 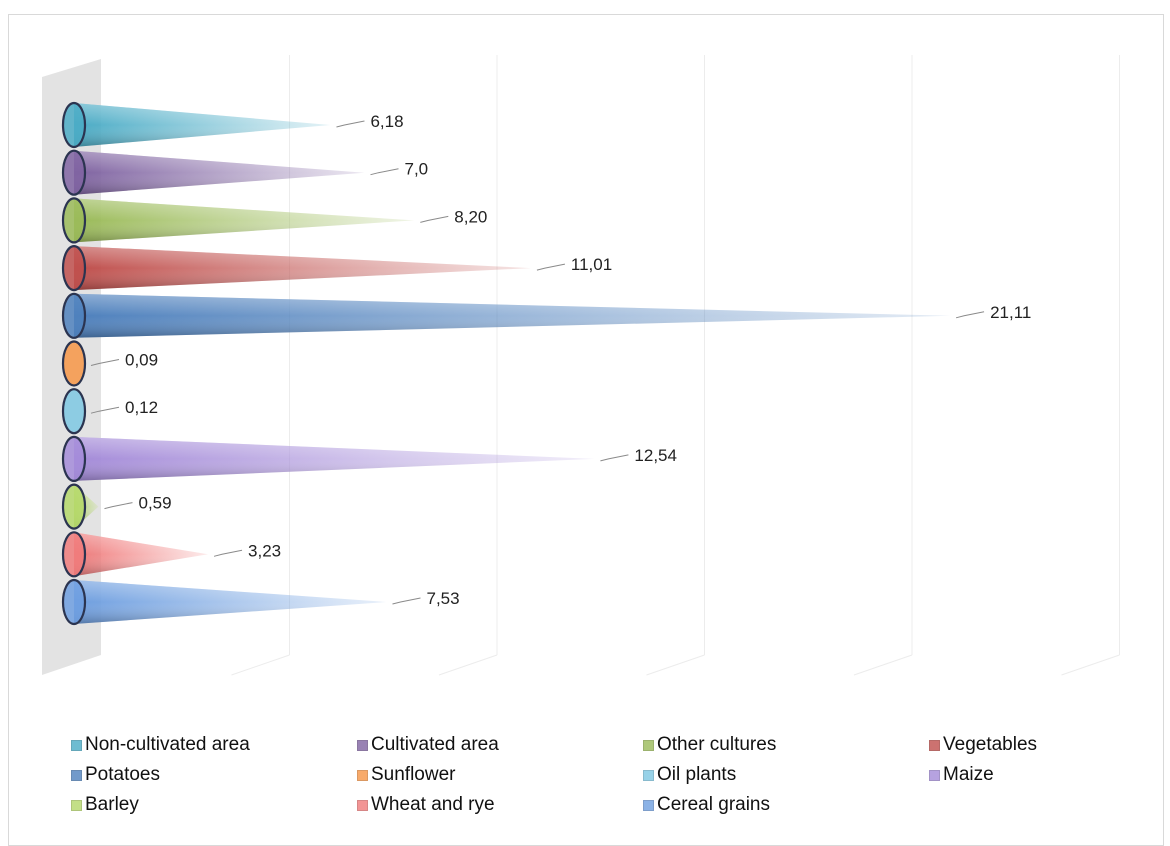 What do you see at coordinates (717, 744) in the screenshot?
I see `legend-label: Other cultures` at bounding box center [717, 744].